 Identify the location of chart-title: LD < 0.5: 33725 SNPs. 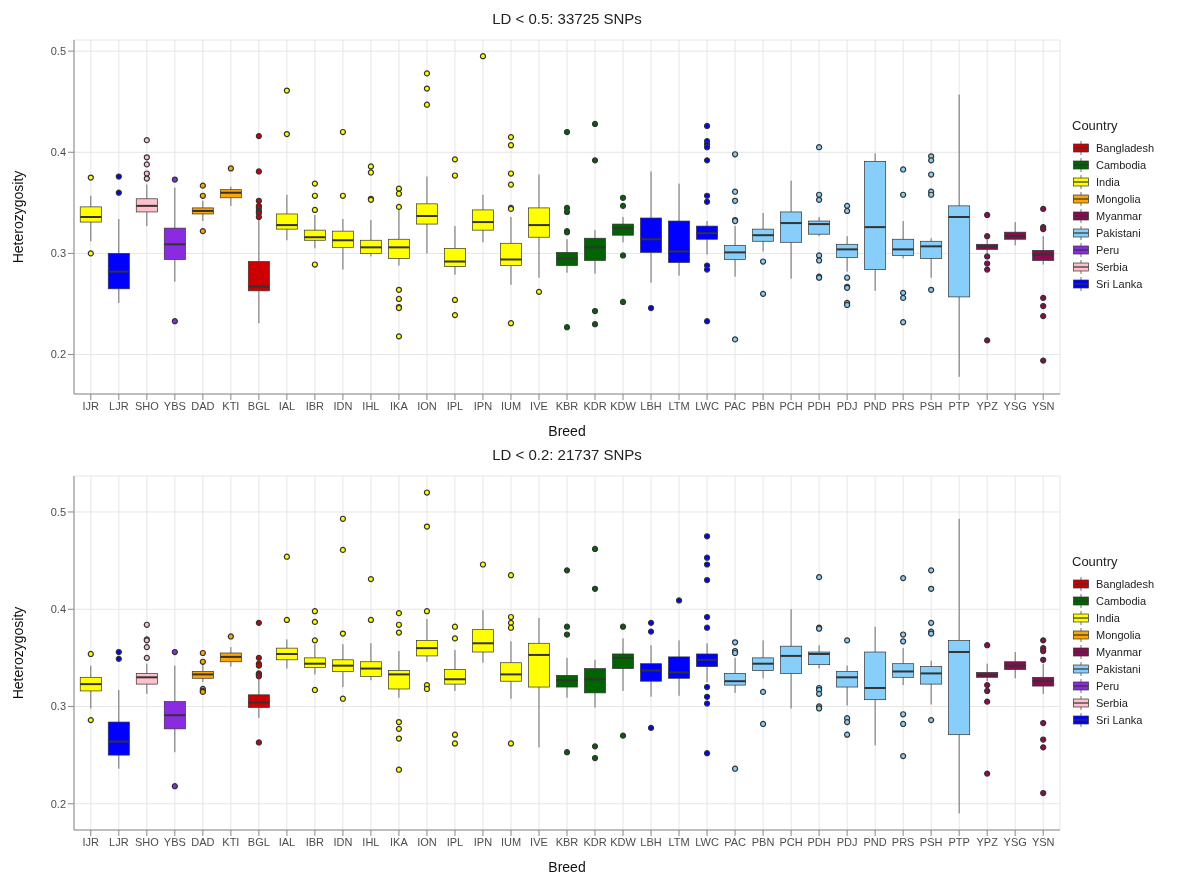
(567, 18).